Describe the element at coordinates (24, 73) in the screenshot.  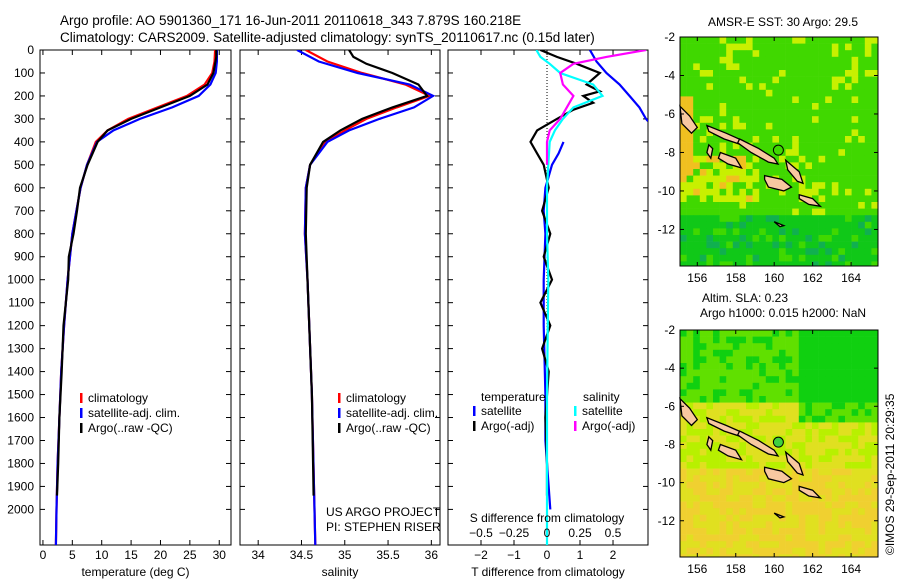
I see `y-tick-label: 100` at that location.